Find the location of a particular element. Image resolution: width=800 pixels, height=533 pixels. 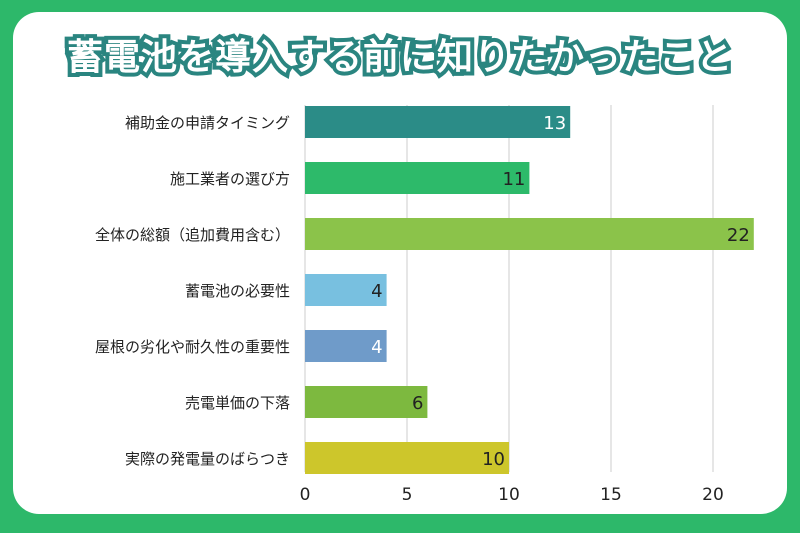

data-label: 10 is located at coordinates (493, 459).